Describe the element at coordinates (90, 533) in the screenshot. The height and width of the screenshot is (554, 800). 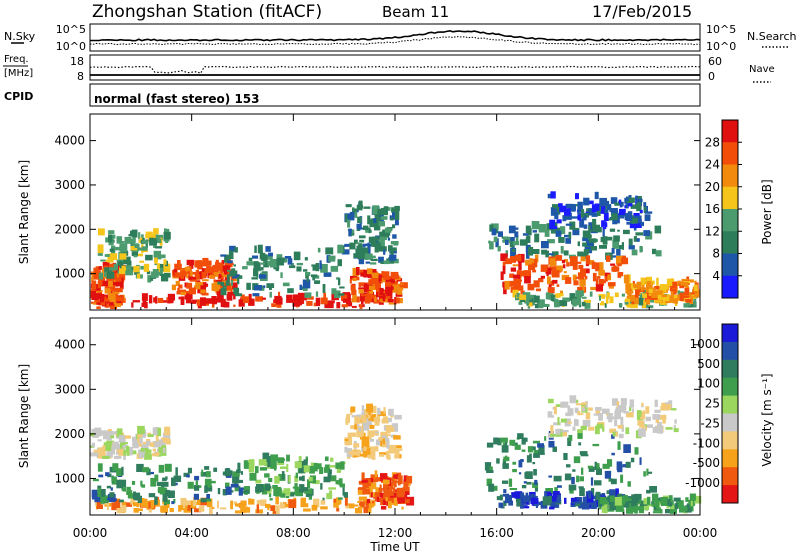
I see `xtick-label: 00:00` at that location.